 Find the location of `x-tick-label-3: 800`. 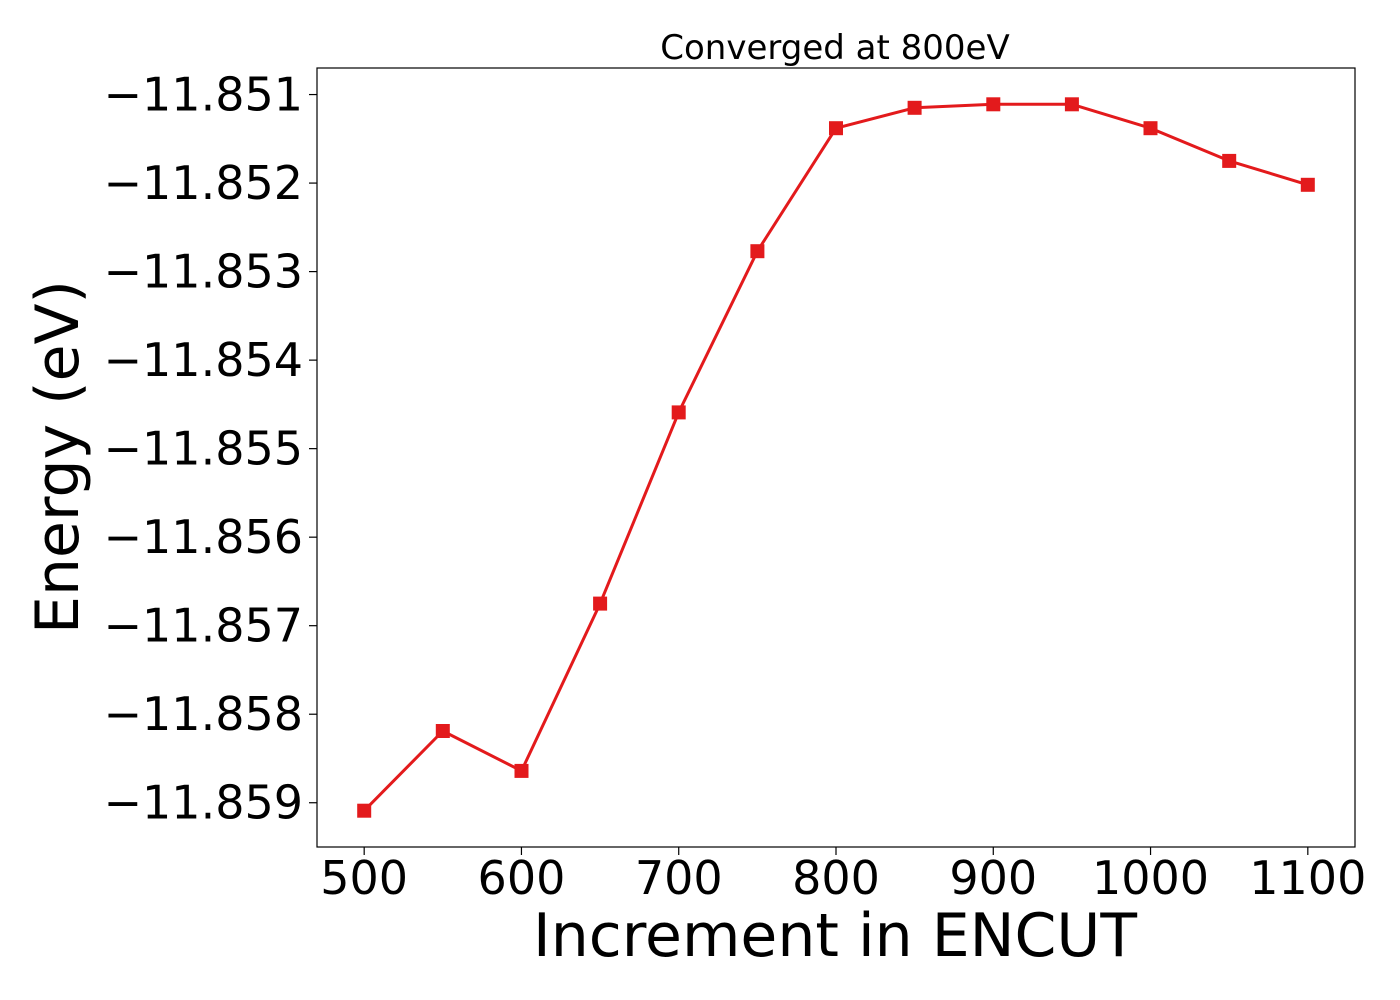

x-tick-label-3: 800 is located at coordinates (836, 878).